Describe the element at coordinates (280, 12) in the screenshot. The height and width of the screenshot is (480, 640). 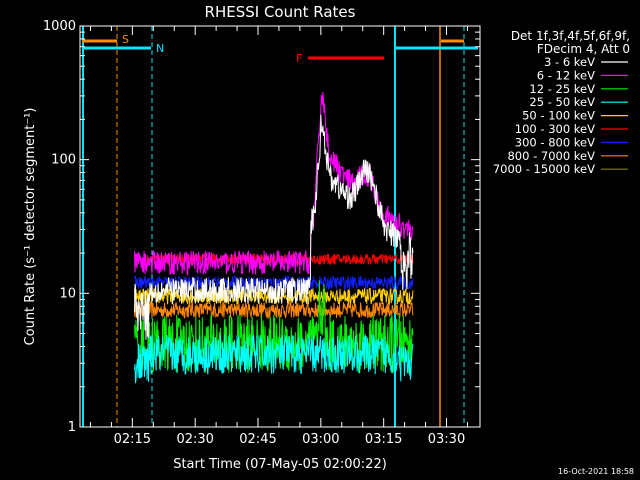
I see `chart-title: RHESSI Count Rates` at that location.